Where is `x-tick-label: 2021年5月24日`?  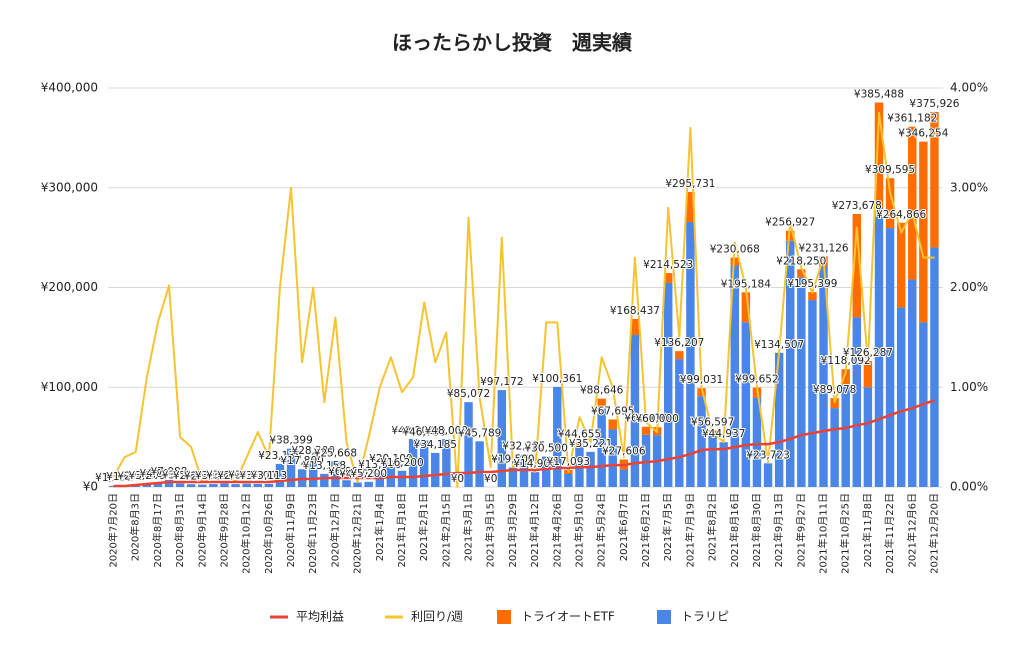 x-tick-label: 2021年5月24日 is located at coordinates (601, 530).